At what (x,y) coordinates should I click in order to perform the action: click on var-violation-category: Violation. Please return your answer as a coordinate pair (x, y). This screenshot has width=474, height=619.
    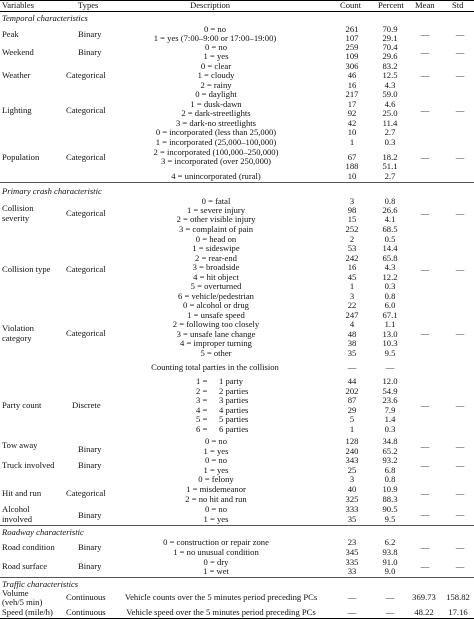
    Looking at the image, I should click on (18, 328).